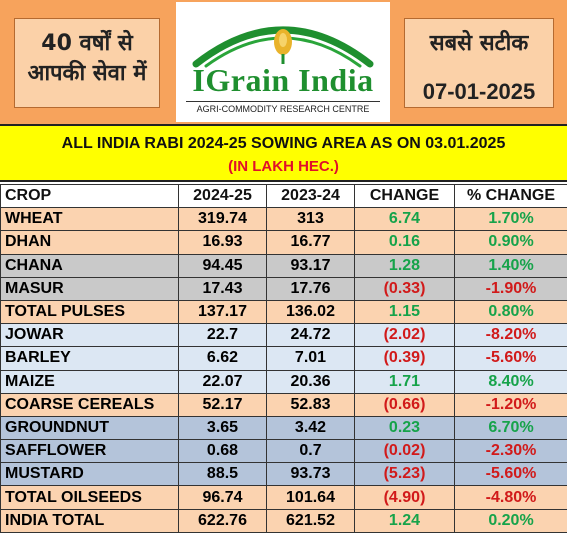 This screenshot has height=554, width=567. Describe the element at coordinates (404, 242) in the screenshot. I see `change-cell: 0.16` at that location.